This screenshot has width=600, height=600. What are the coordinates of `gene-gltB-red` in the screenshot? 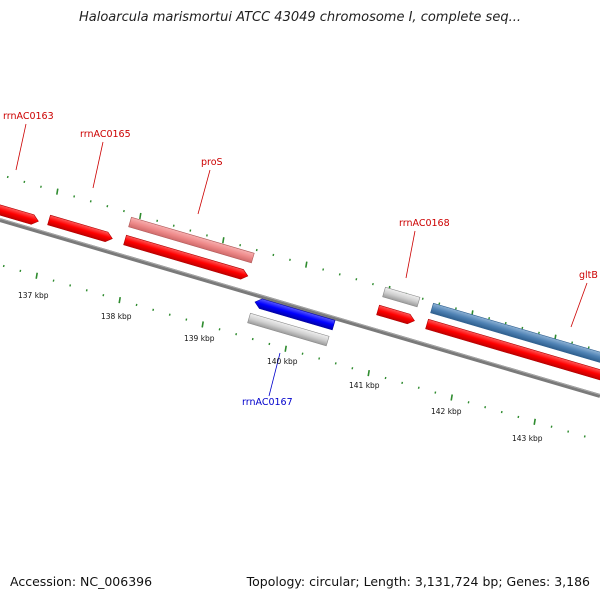 It's located at (512, 350).